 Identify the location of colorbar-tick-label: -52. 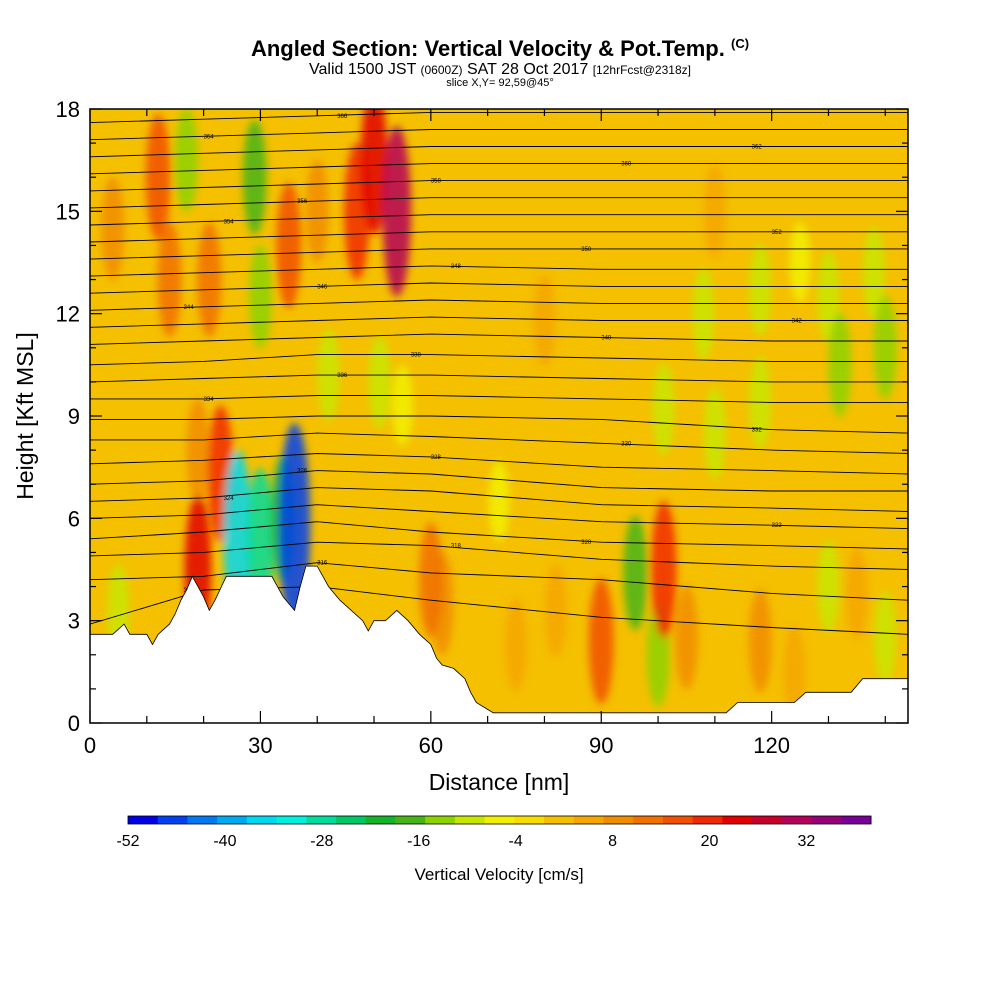
(127, 841).